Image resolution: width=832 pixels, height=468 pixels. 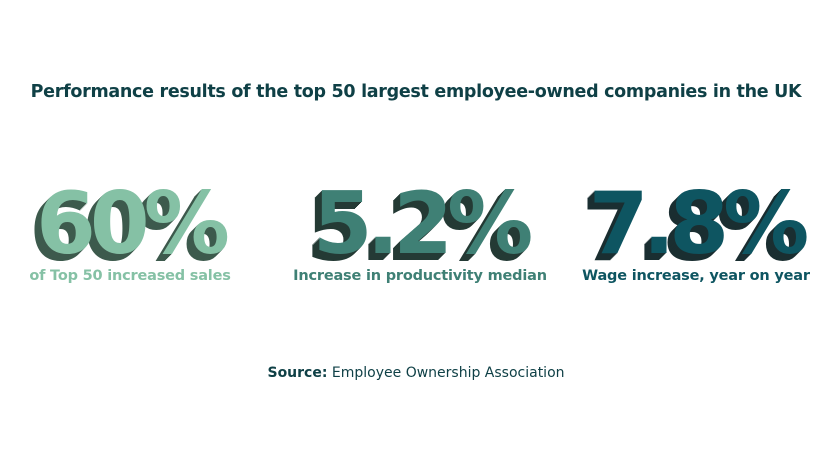 What do you see at coordinates (696, 276) in the screenshot?
I see `stat-label: Wage increase, year on year` at bounding box center [696, 276].